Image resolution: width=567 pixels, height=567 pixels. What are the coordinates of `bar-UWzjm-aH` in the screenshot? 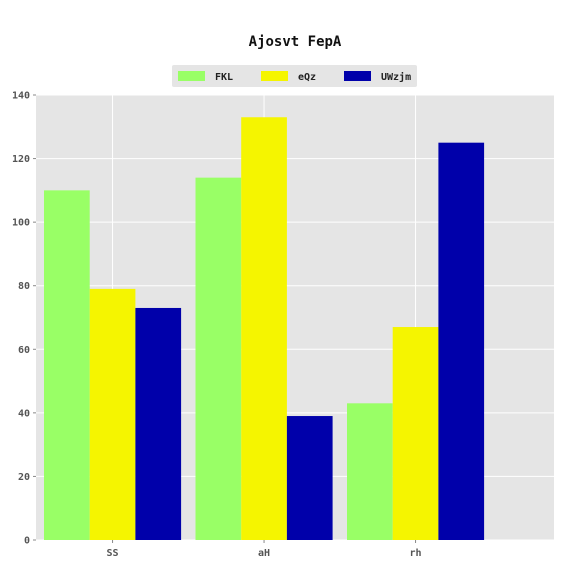 It's located at (309, 478).